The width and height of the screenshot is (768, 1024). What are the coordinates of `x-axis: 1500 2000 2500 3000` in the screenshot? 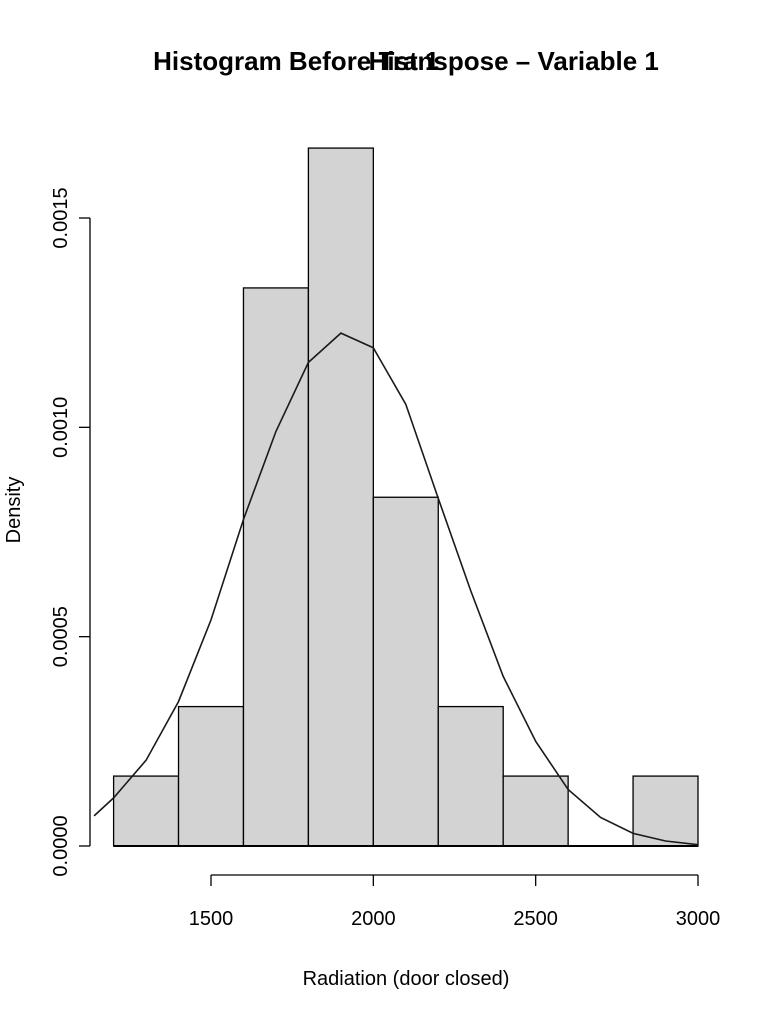 It's located at (455, 902).